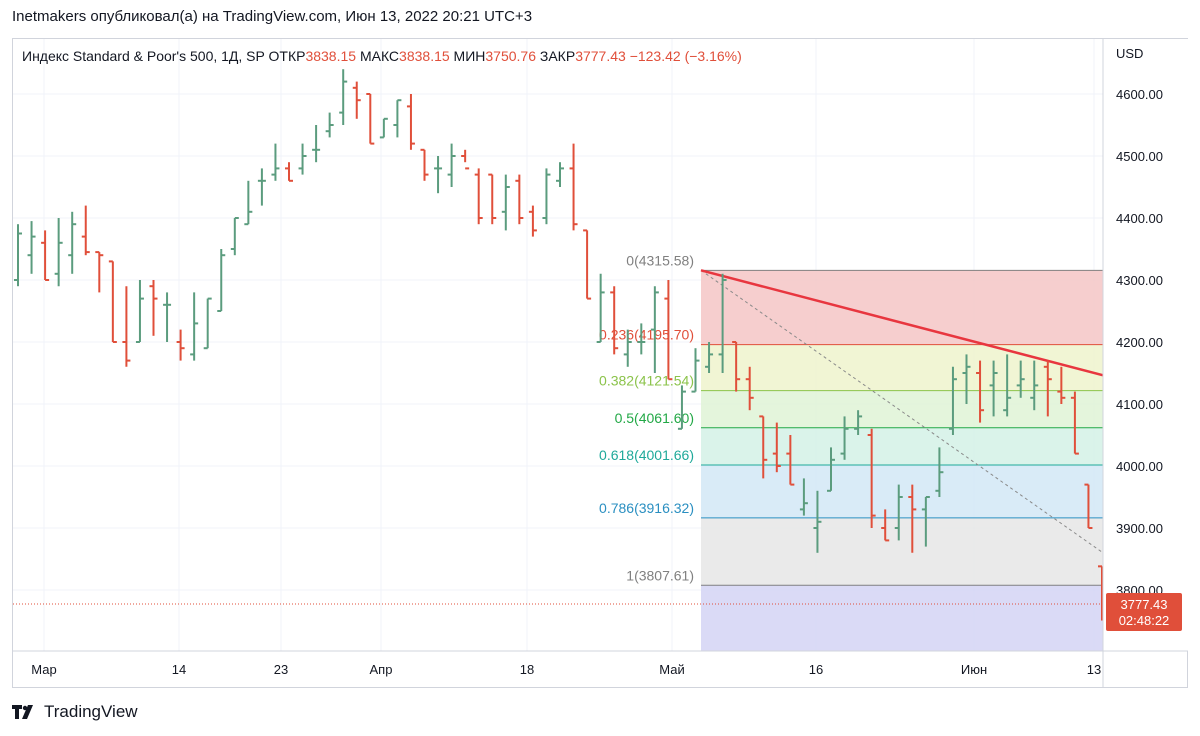  What do you see at coordinates (143, 56) in the screenshot?
I see `symbol-name: Индекс Standard & Poor's 500, 1Д, SP` at bounding box center [143, 56].